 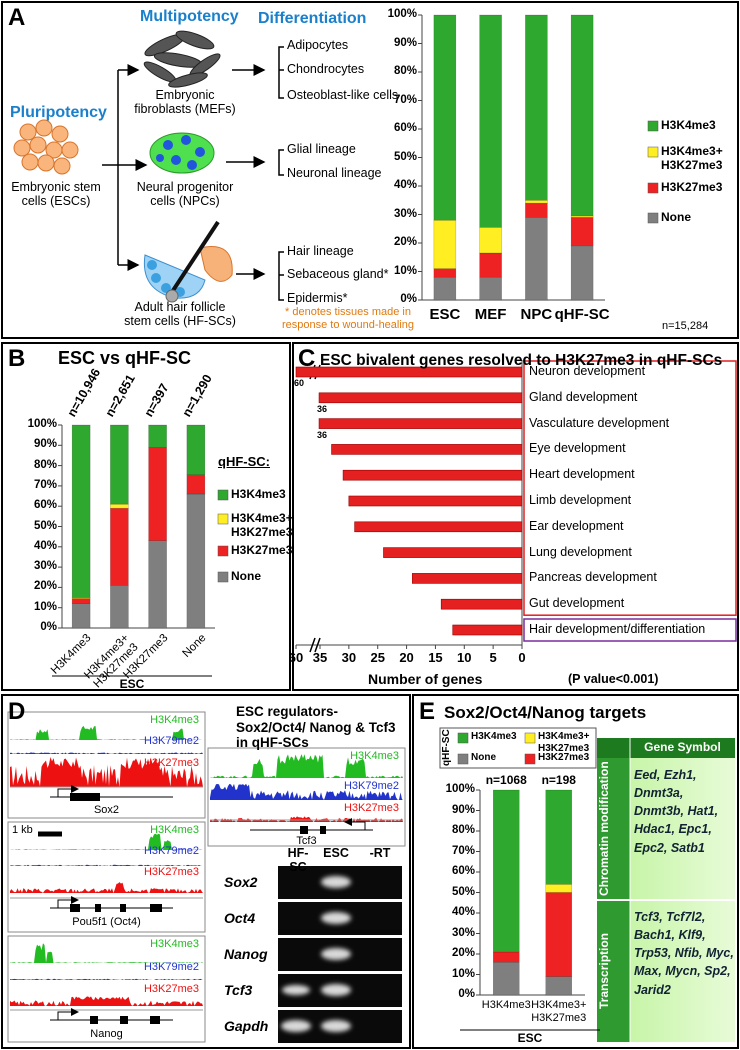 I want to click on x-tick-label: 60, so click(x=296, y=657).